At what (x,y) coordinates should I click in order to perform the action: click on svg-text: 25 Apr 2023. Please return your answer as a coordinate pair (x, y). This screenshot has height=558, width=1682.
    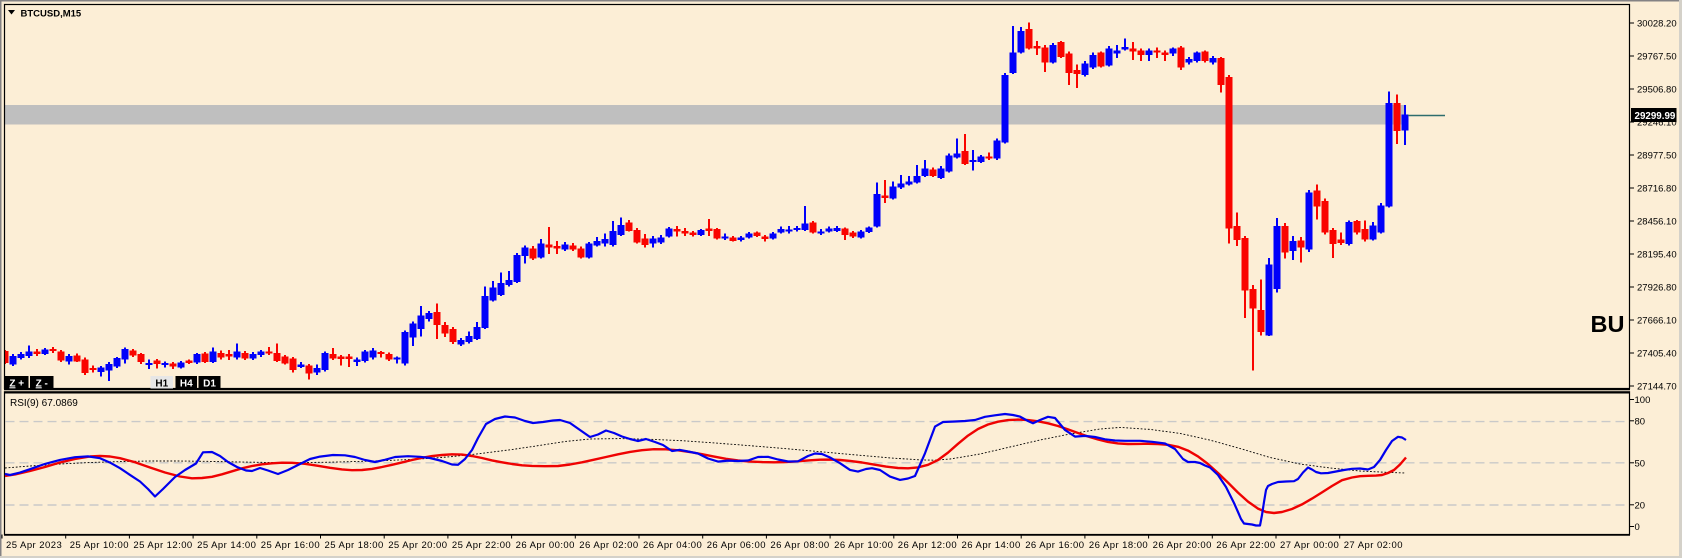
    Looking at the image, I should click on (34, 545).